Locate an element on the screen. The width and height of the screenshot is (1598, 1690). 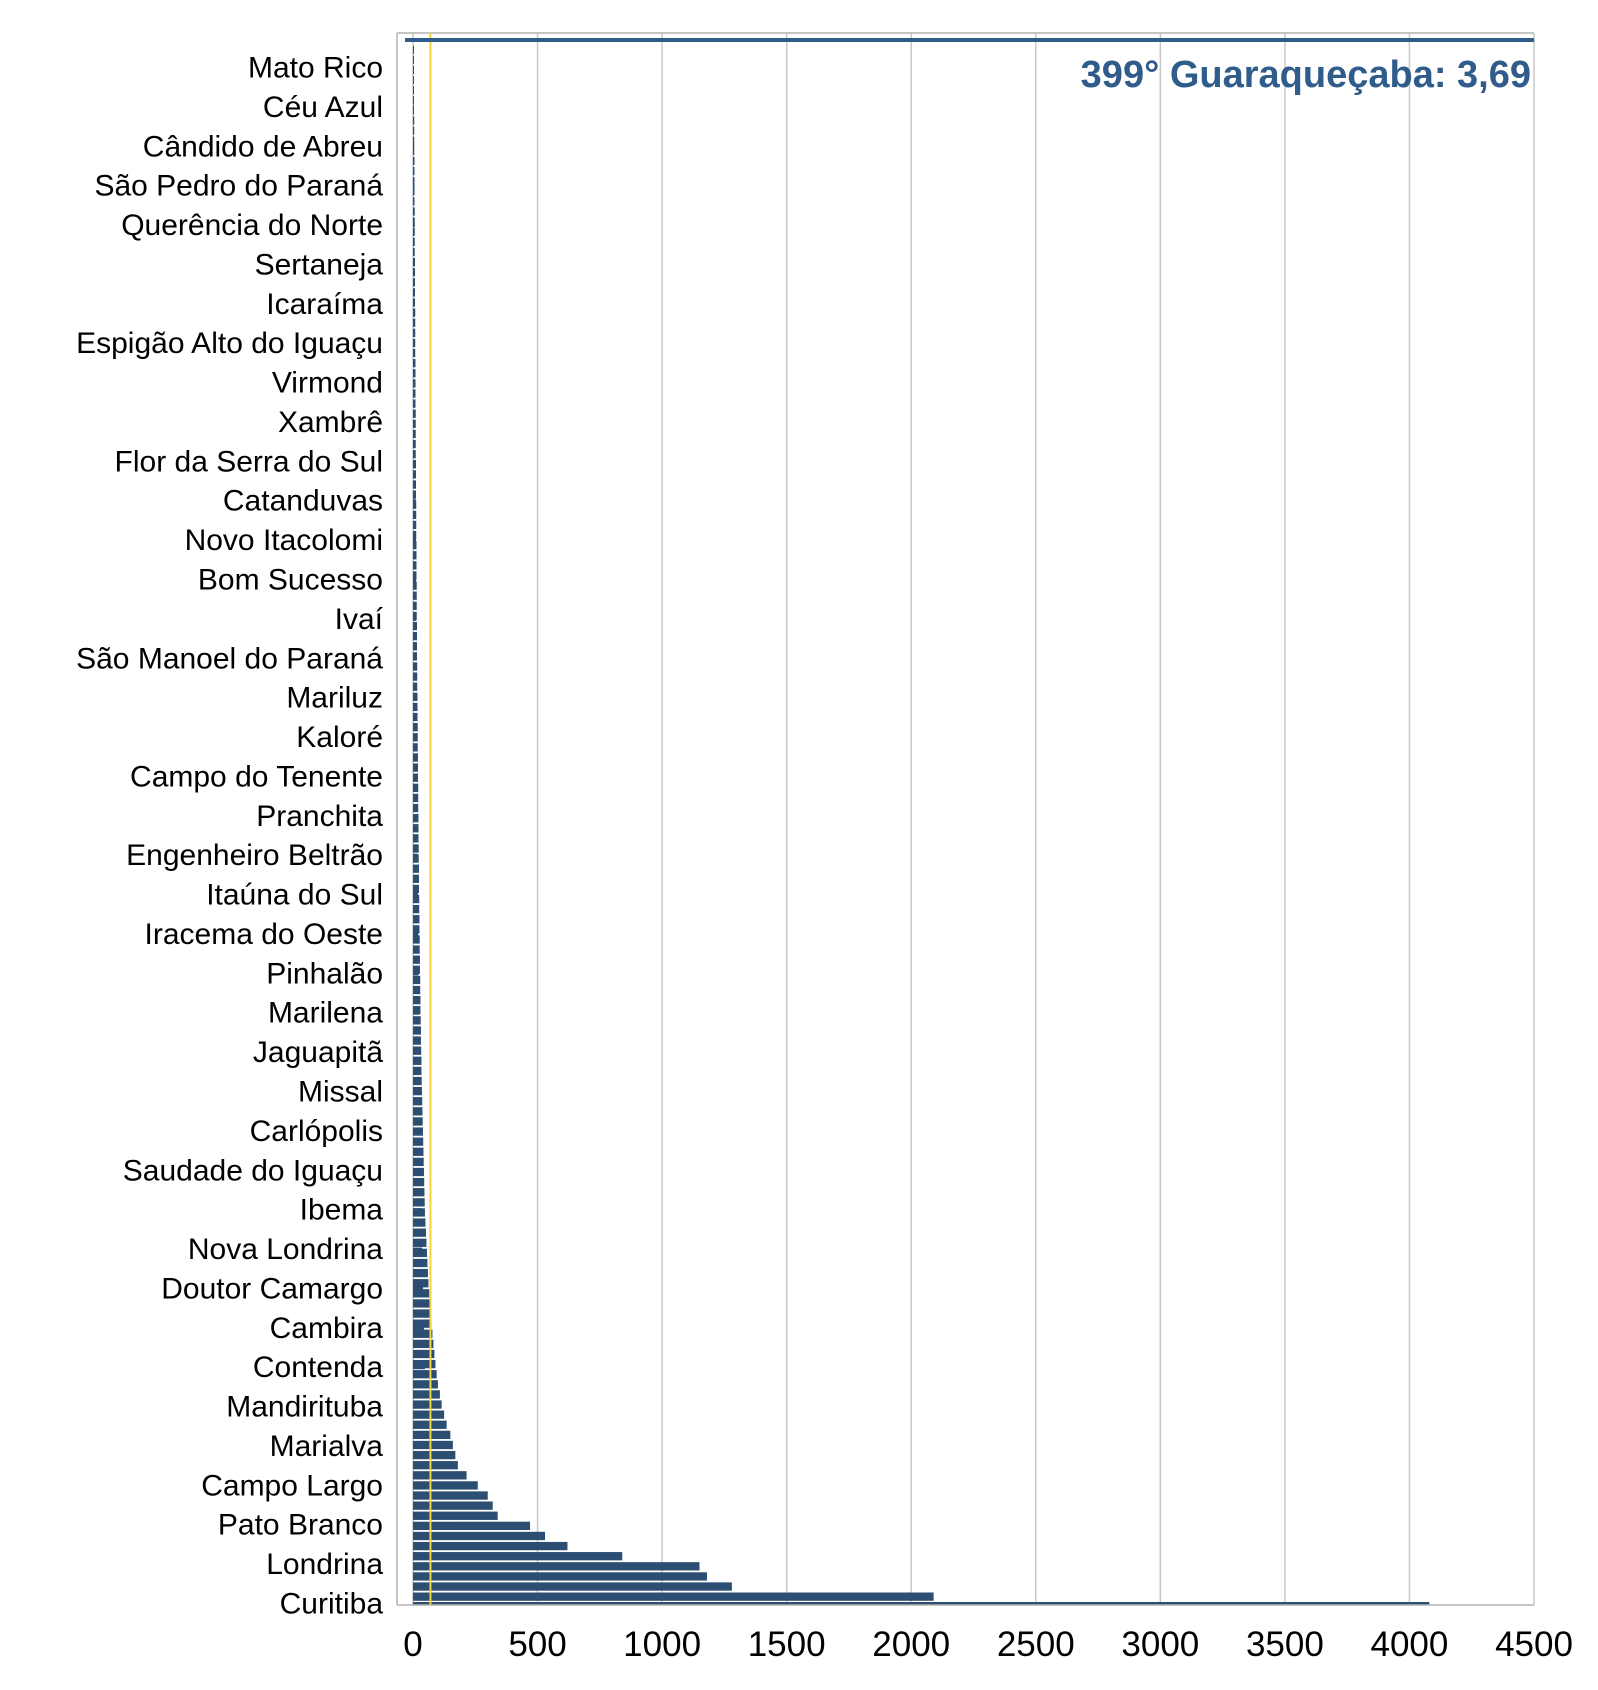
category-label-34: Mandirituba is located at coordinates (304, 1407).